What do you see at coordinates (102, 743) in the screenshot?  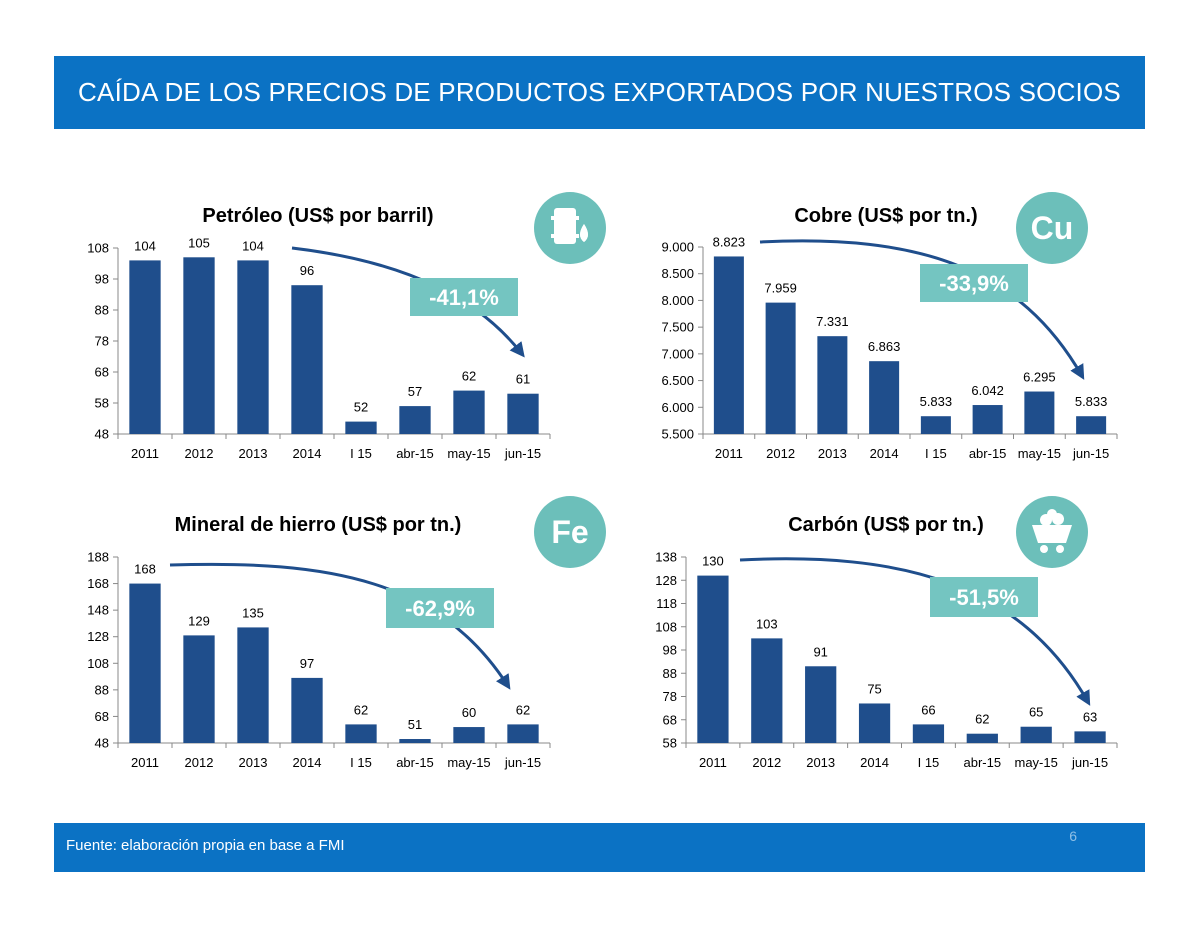 I see `y-tick-label: 48` at bounding box center [102, 743].